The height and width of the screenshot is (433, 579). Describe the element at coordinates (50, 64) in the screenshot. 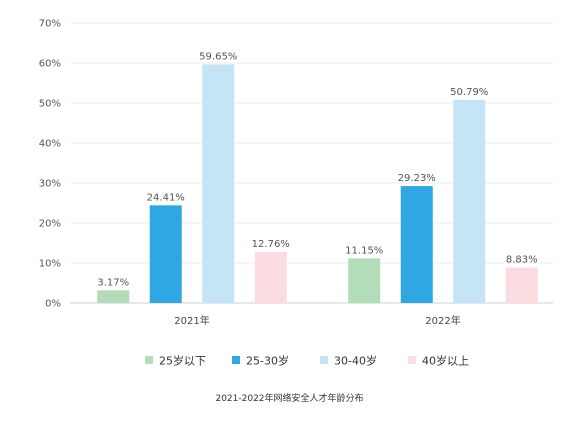

I see `y-tick-label: 60%` at that location.